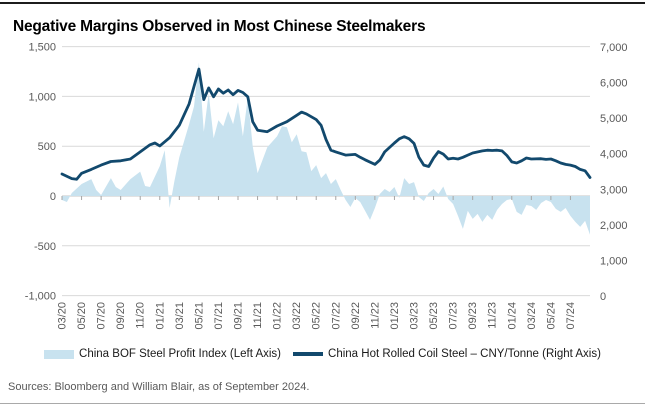 The height and width of the screenshot is (406, 645). I want to click on top-rule, so click(322, 3).